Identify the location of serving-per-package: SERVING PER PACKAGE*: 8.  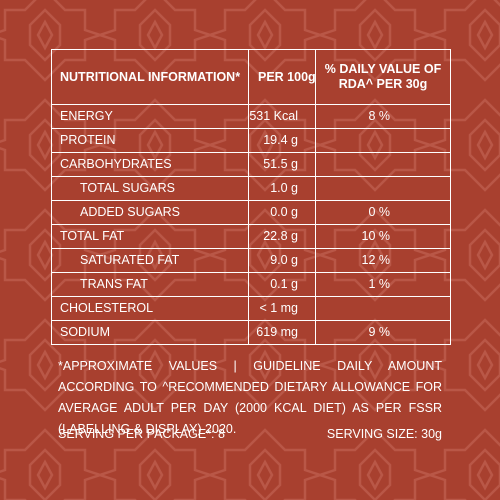
(141, 434).